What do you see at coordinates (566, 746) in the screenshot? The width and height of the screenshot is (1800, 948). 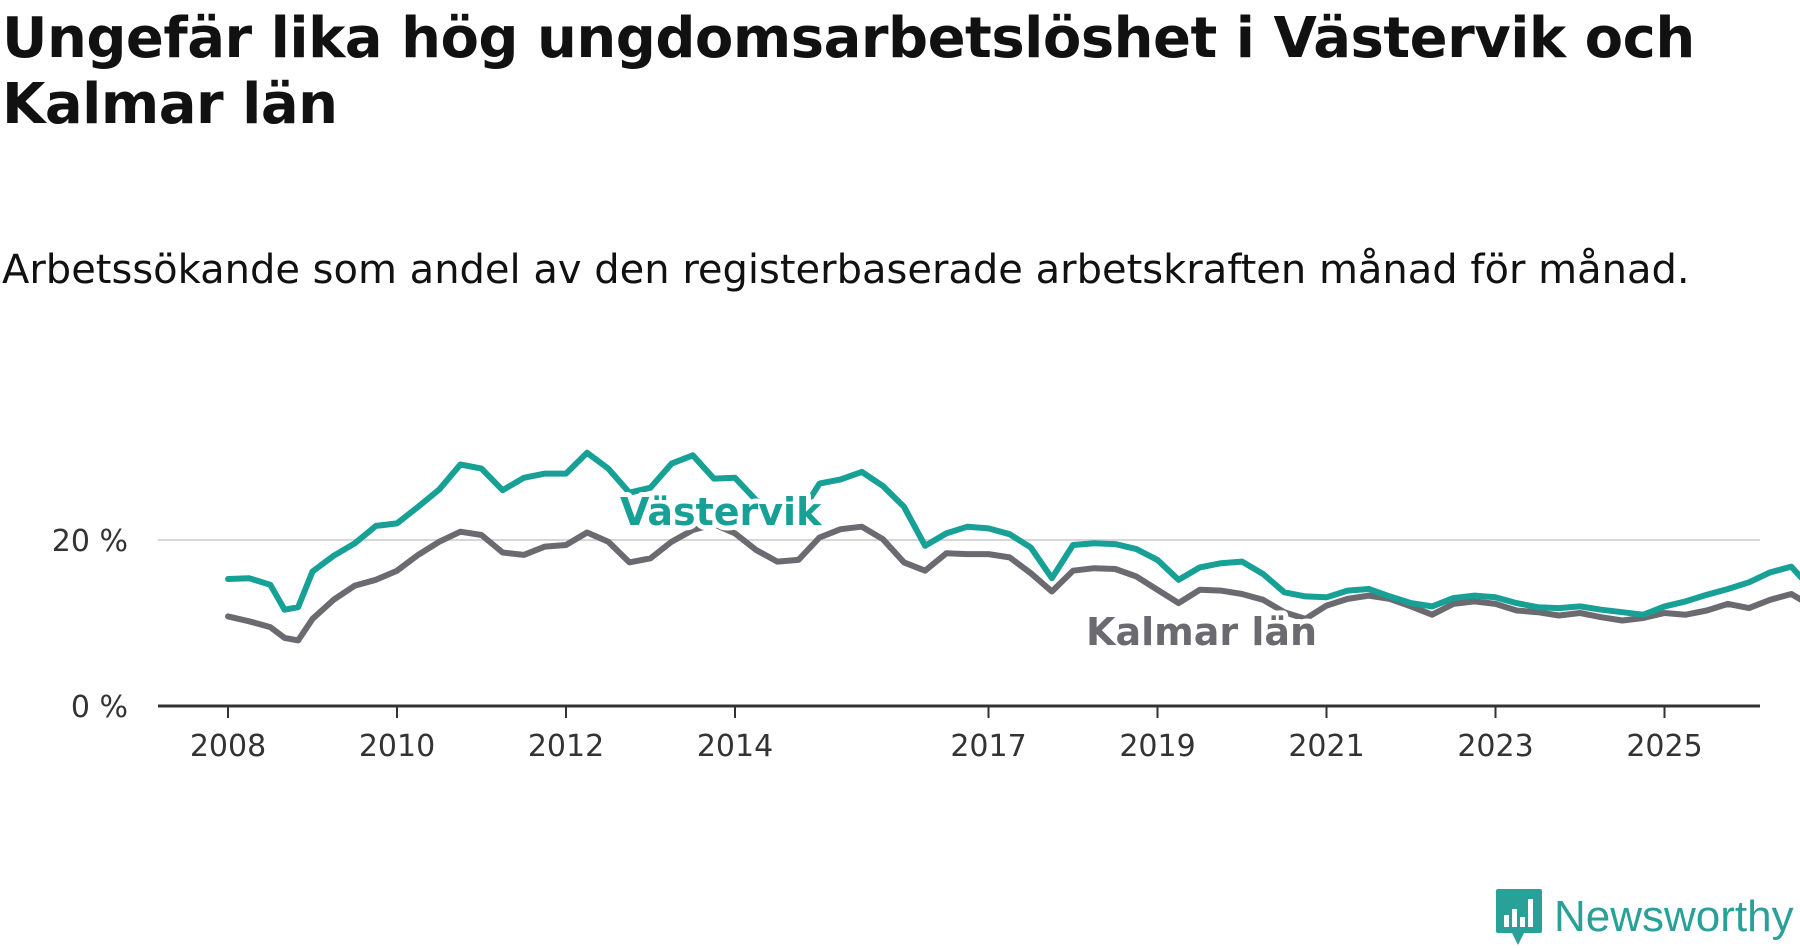 I see `x-tick-label-2012: 2012` at bounding box center [566, 746].